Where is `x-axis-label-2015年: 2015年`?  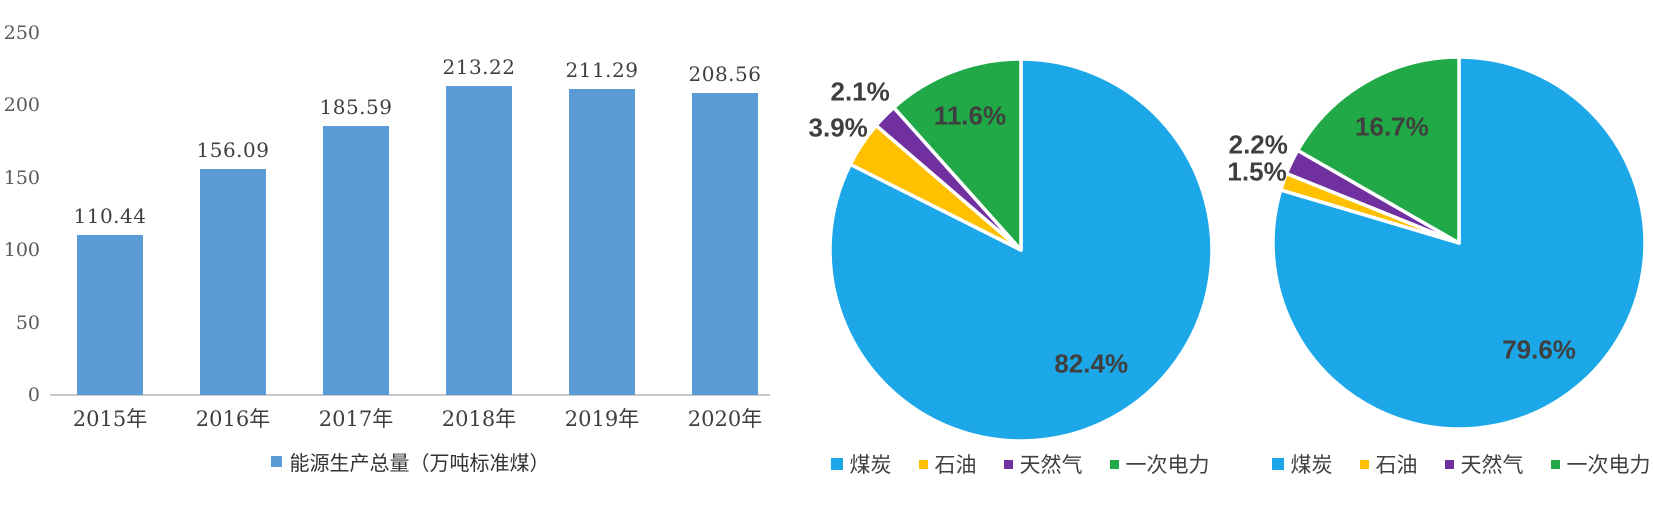
x-axis-label-2015年: 2015年 is located at coordinates (110, 419).